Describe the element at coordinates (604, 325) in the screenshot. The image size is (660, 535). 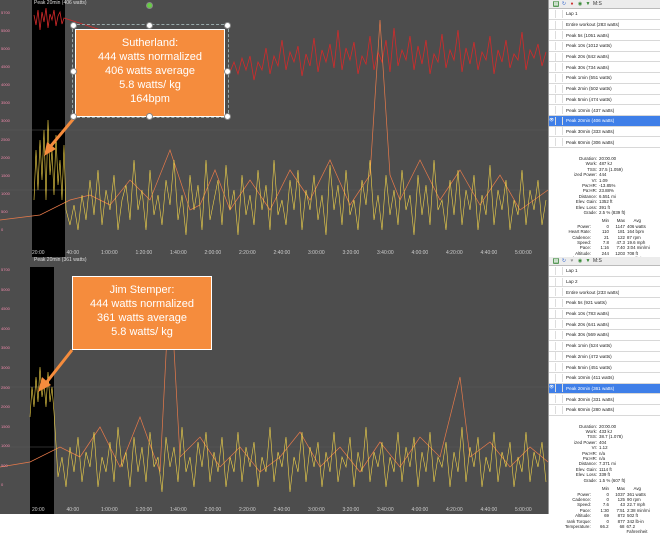
I see `interval-row: Peak 20s (641 watts)` at that location.